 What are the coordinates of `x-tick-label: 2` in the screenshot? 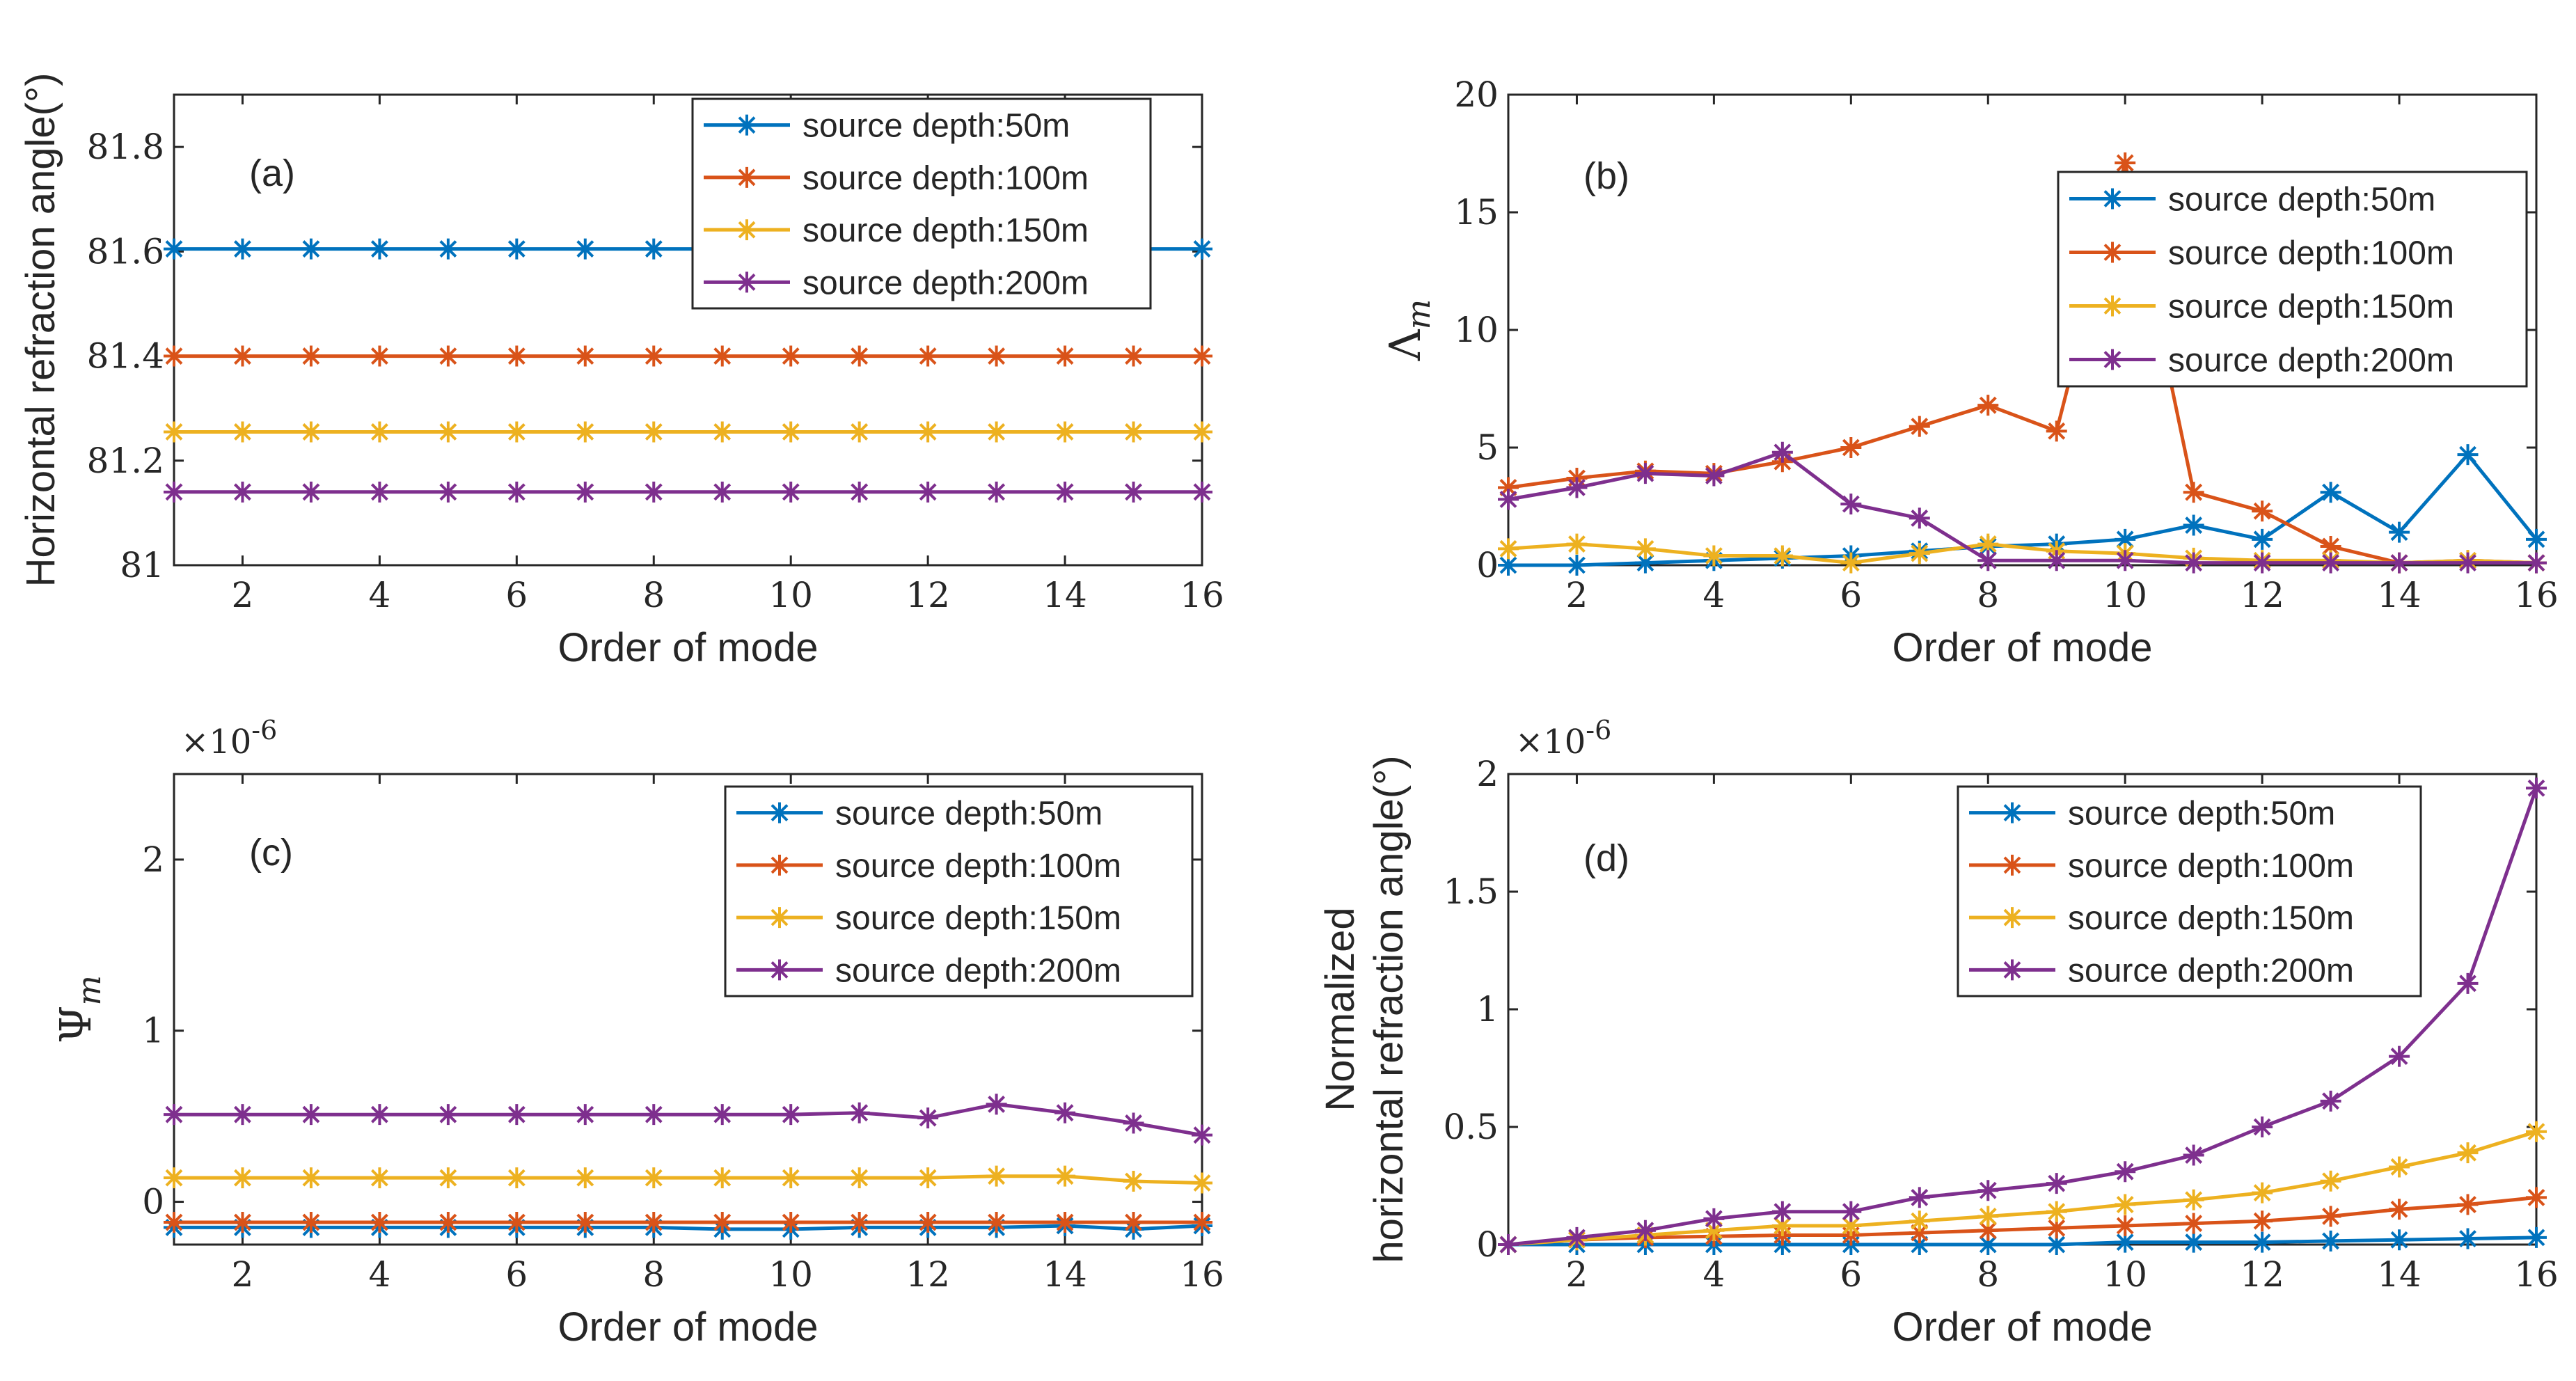 It's located at (1577, 1274).